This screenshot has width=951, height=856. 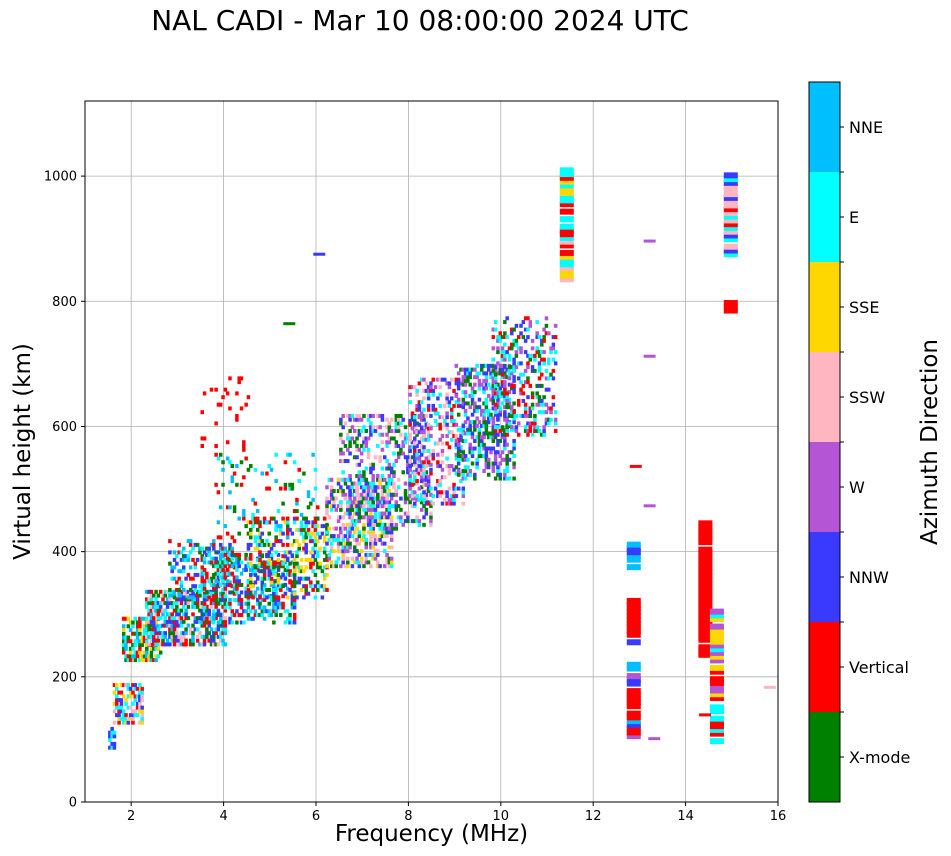 I want to click on colorbar-frame, so click(x=824, y=442).